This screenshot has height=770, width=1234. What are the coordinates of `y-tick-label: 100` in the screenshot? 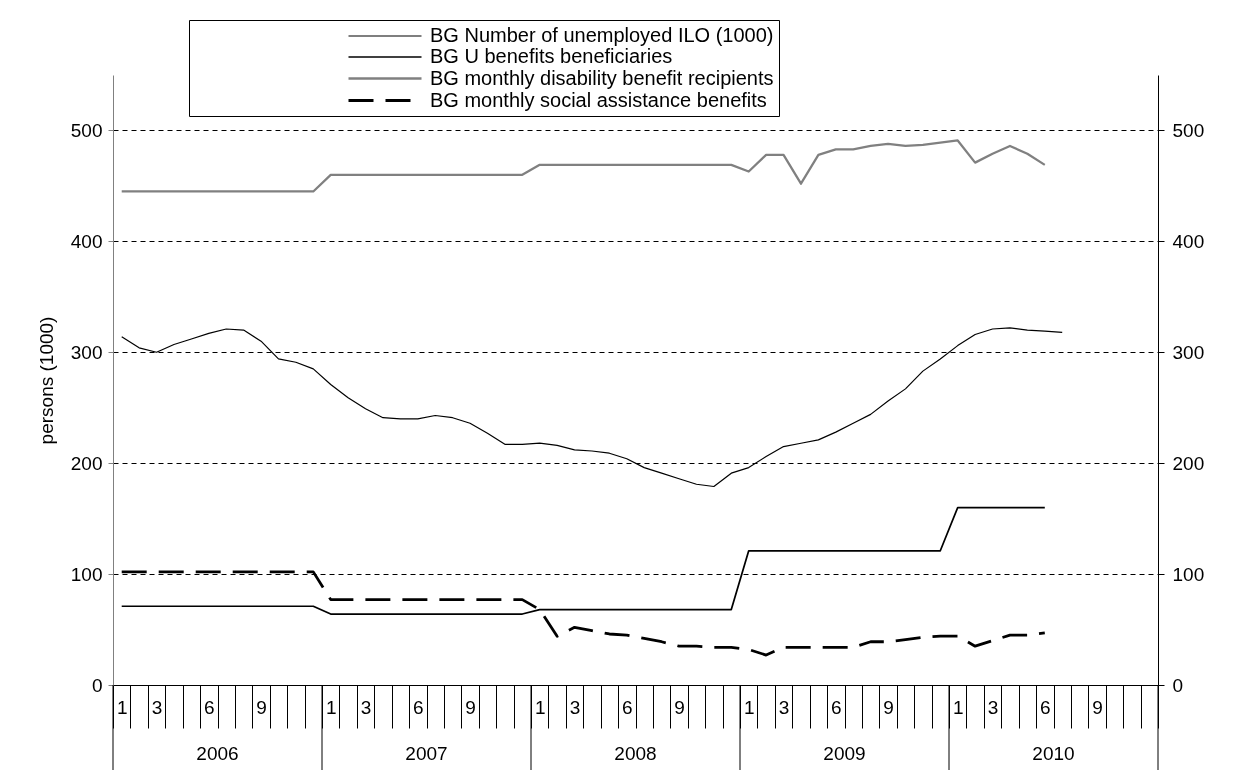 It's located at (86, 574).